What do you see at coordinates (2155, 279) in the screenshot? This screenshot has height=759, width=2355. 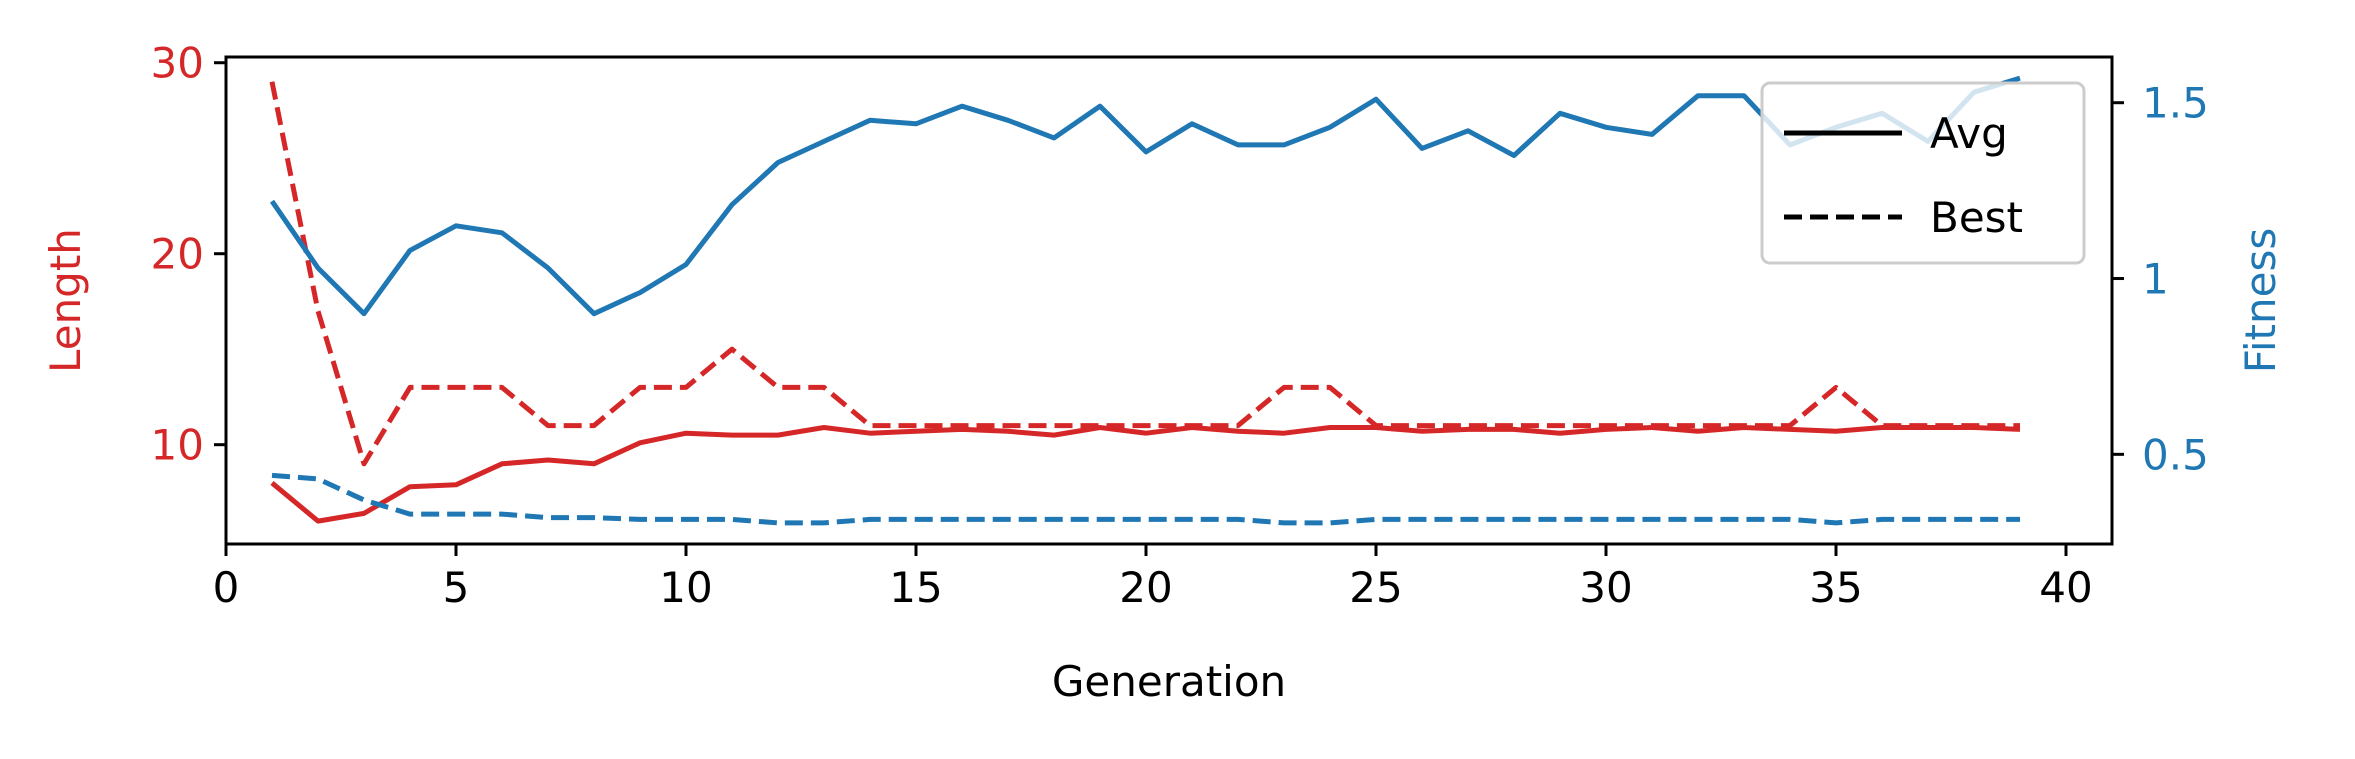 I see `y-right-tick-label: 1` at bounding box center [2155, 279].